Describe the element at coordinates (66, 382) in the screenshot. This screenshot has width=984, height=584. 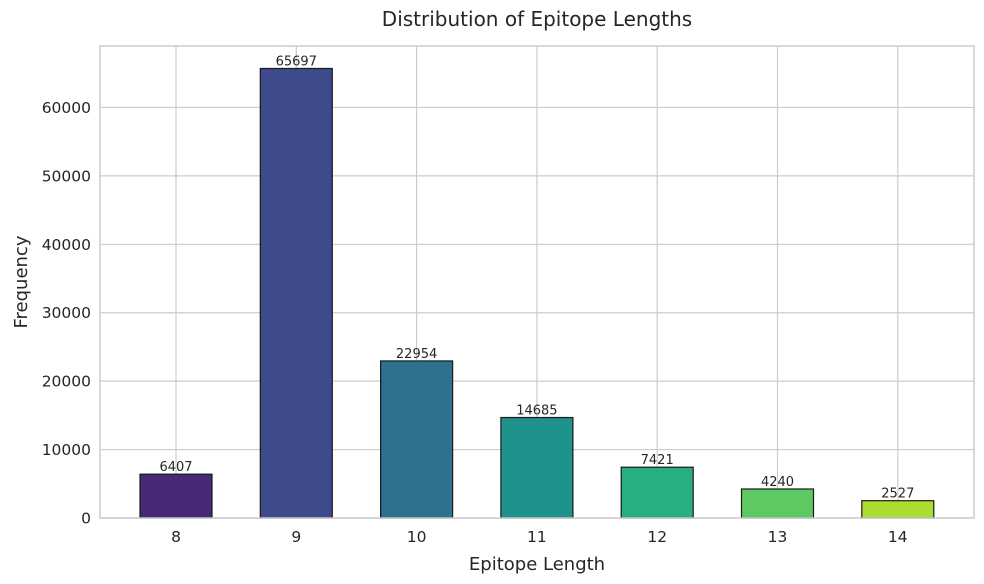
I see `y-tick-label: 20000` at that location.